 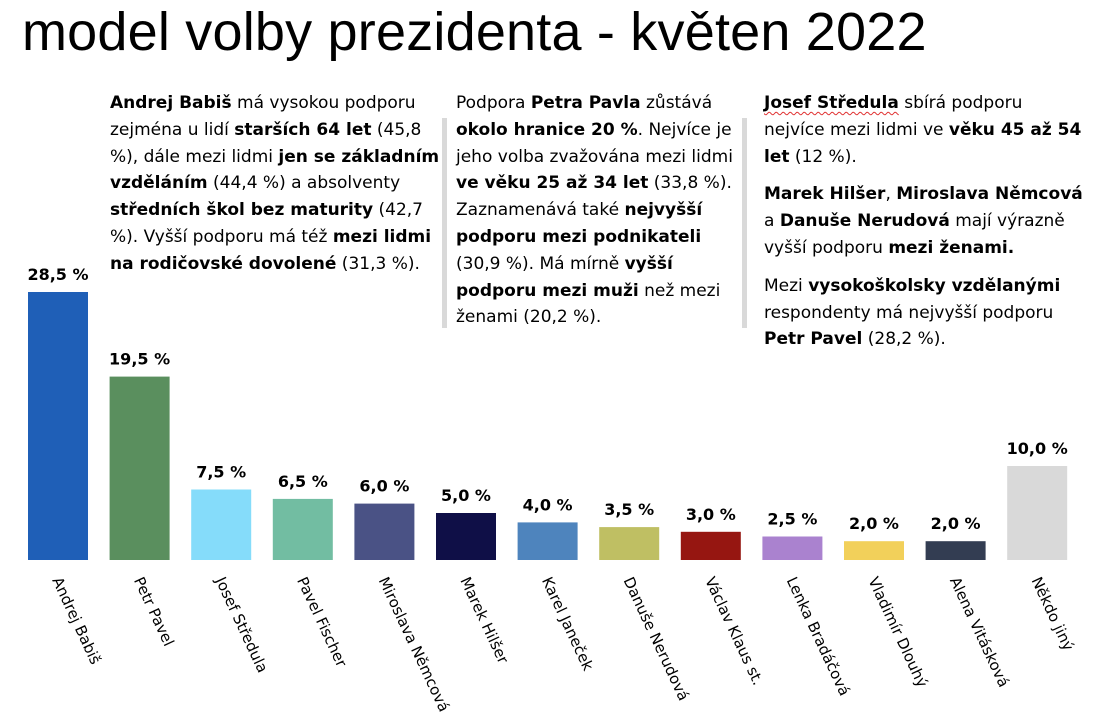 What do you see at coordinates (547, 129) in the screenshot?
I see `note-bold: okolo hranice 20 %` at bounding box center [547, 129].